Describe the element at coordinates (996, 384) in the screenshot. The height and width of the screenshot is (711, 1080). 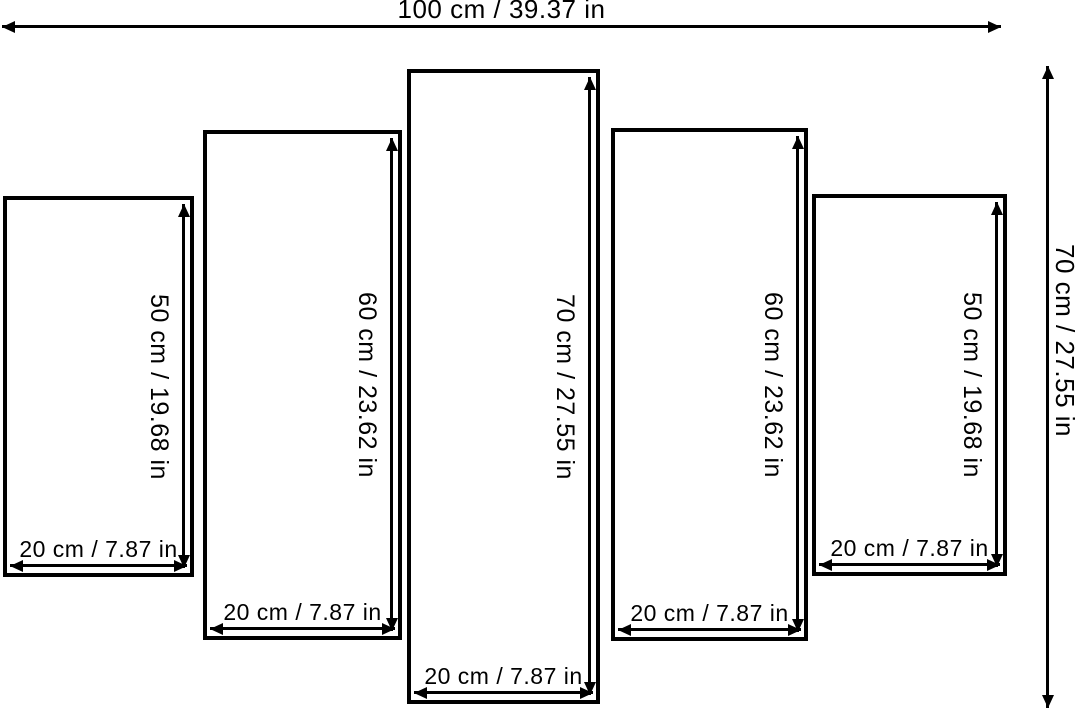
I see `panel-5-height-dimension-arrow` at that location.